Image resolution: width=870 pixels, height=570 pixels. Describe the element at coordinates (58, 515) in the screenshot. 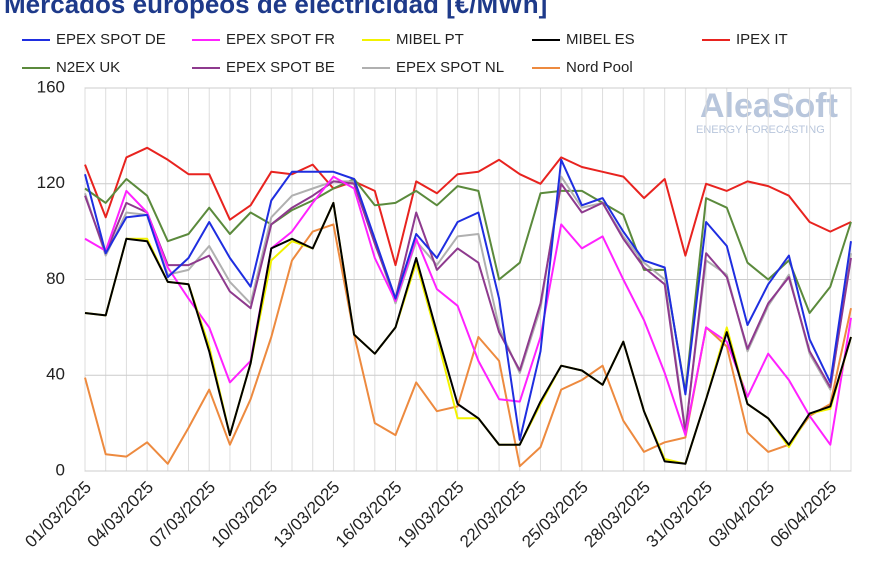

I see `x-tick-label: 01/03/2025` at that location.